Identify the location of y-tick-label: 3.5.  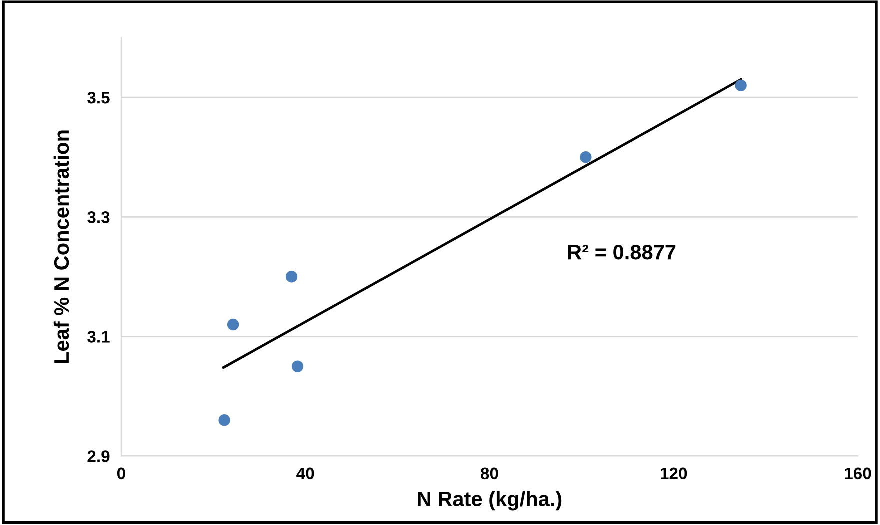
(99, 98).